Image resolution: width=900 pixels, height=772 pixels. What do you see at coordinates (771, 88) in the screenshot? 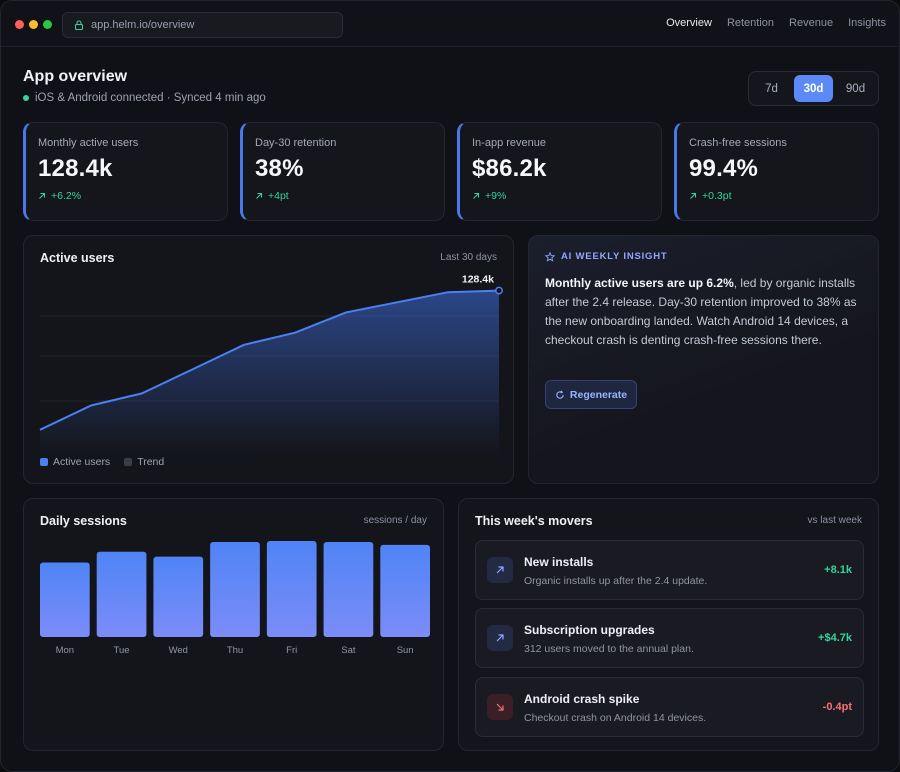
I see `range-7d-button: 7d` at bounding box center [771, 88].